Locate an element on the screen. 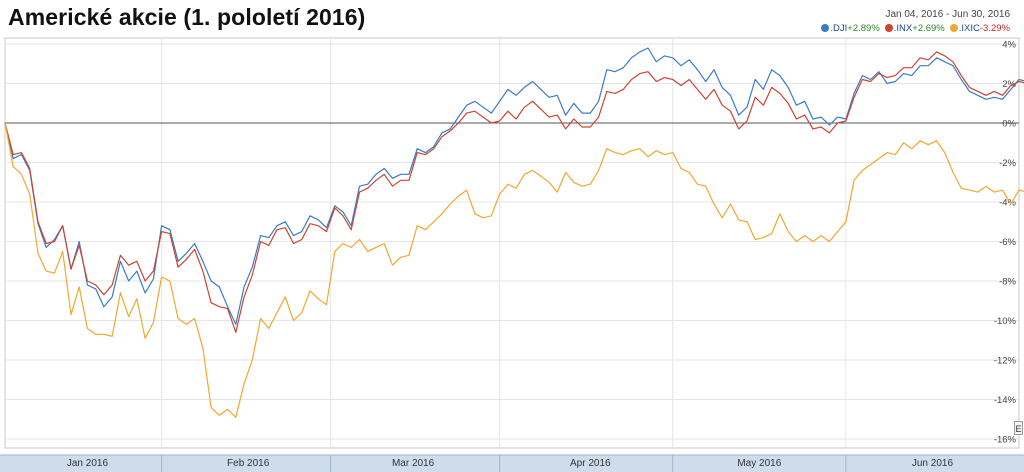 The width and height of the screenshot is (1024, 472). x-tick-label: Feb 2016 is located at coordinates (248, 463).